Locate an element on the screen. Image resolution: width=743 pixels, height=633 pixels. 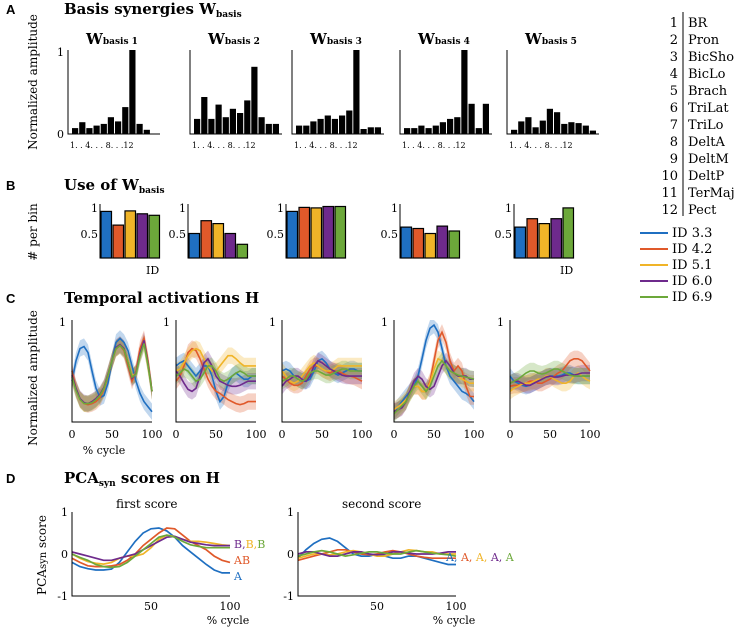
panel-b-ytick-05-3: 0.5 is located at coordinates (276, 234).